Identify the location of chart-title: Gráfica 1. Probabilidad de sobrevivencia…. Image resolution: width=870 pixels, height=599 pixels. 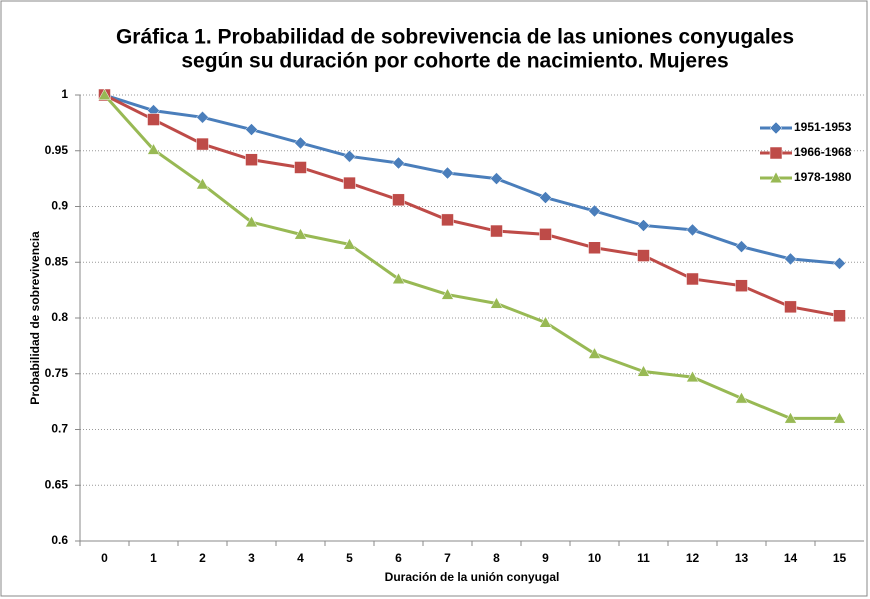
(455, 37).